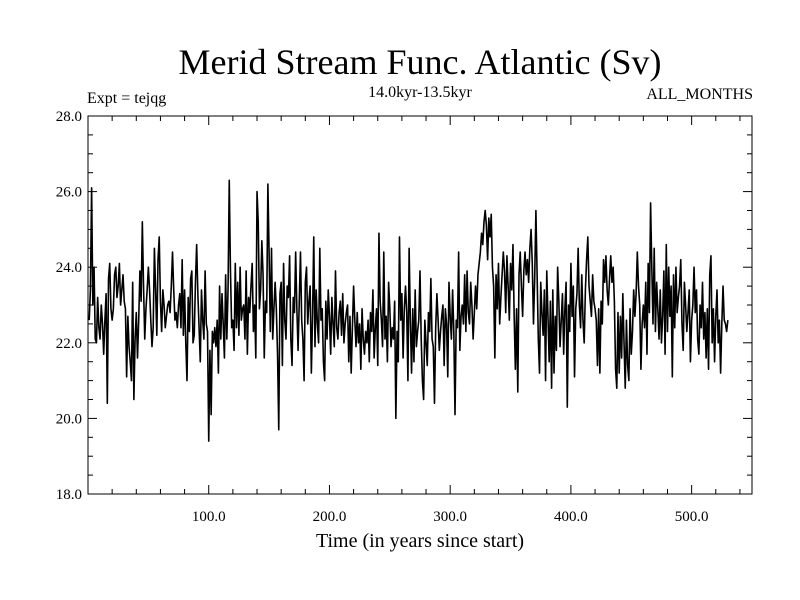 Image resolution: width=800 pixels, height=600 pixels. What do you see at coordinates (420, 62) in the screenshot?
I see `chart-title: Merid Stream Func. Atlantic (Sv)` at bounding box center [420, 62].